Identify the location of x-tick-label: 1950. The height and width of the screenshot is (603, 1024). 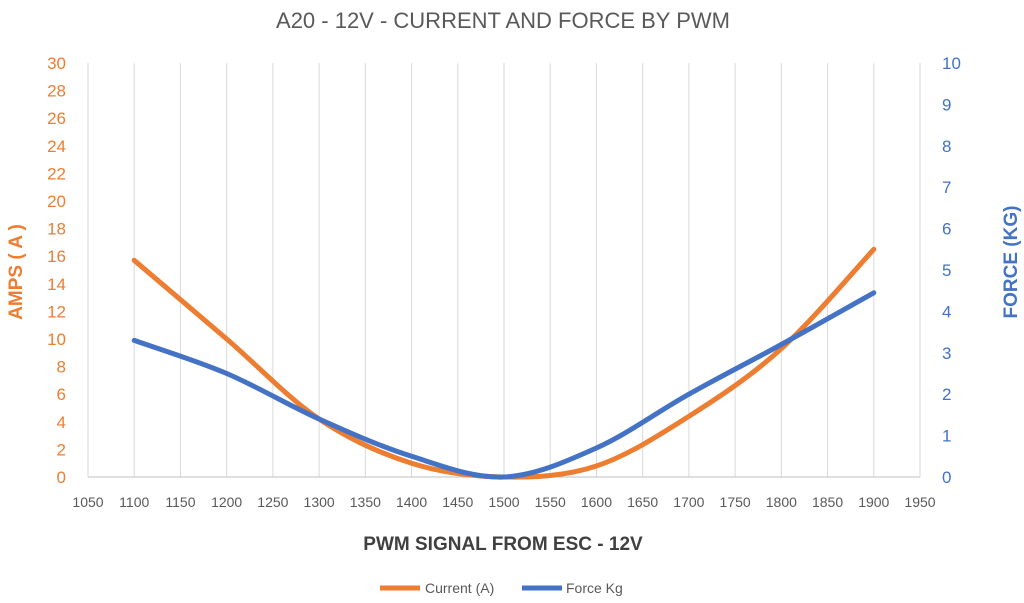
(919, 502).